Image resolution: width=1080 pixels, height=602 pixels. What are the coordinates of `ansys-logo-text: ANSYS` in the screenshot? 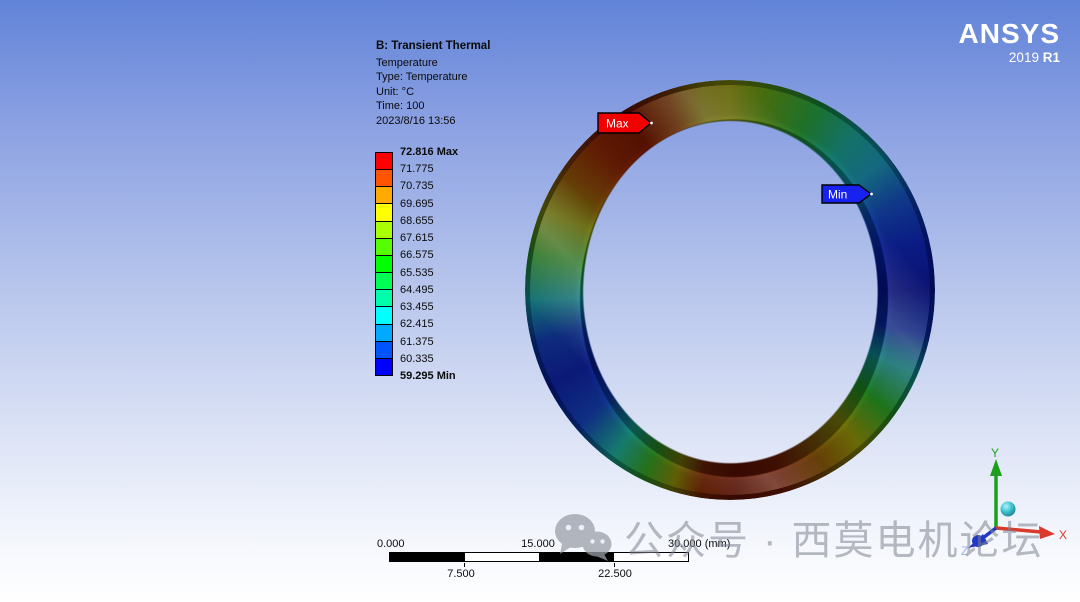 It's located at (1009, 33).